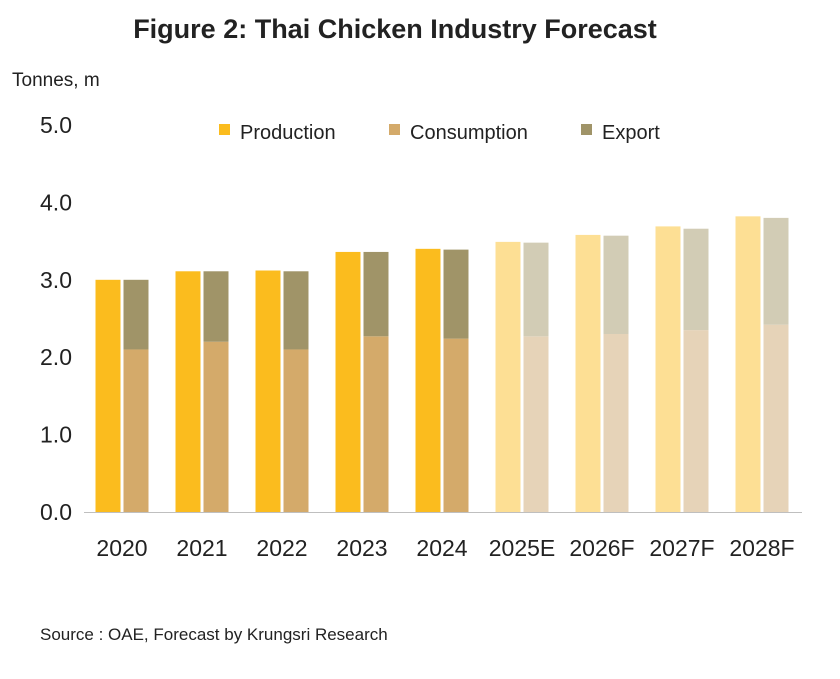 The image size is (840, 679). I want to click on bar-export-2022, so click(296, 310).